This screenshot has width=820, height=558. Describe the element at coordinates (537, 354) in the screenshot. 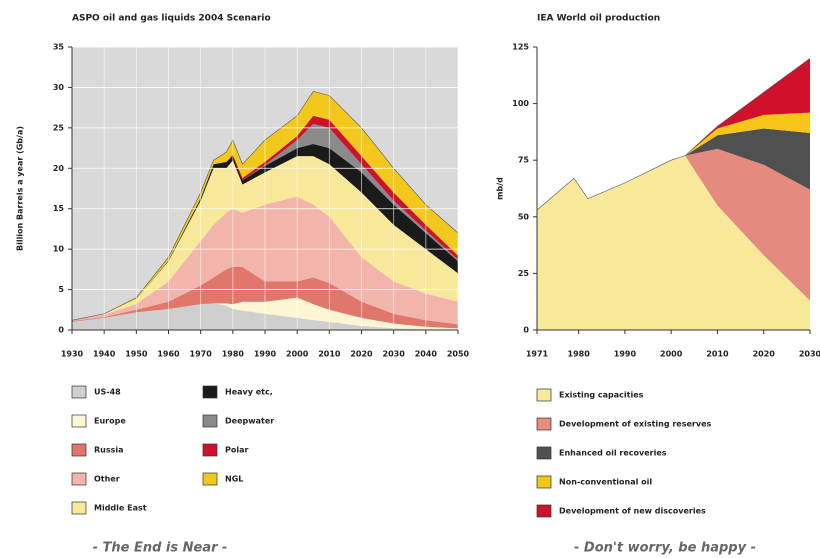

I see `x-tick-label: 1971` at that location.